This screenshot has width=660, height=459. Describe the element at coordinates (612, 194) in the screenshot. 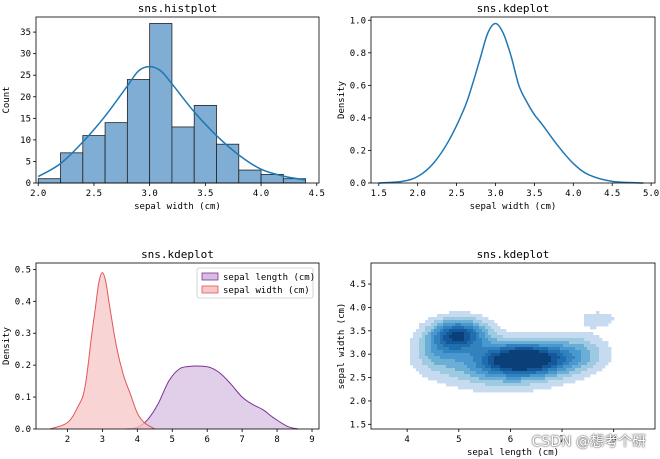

I see `x-tick-label: 4.5` at that location.